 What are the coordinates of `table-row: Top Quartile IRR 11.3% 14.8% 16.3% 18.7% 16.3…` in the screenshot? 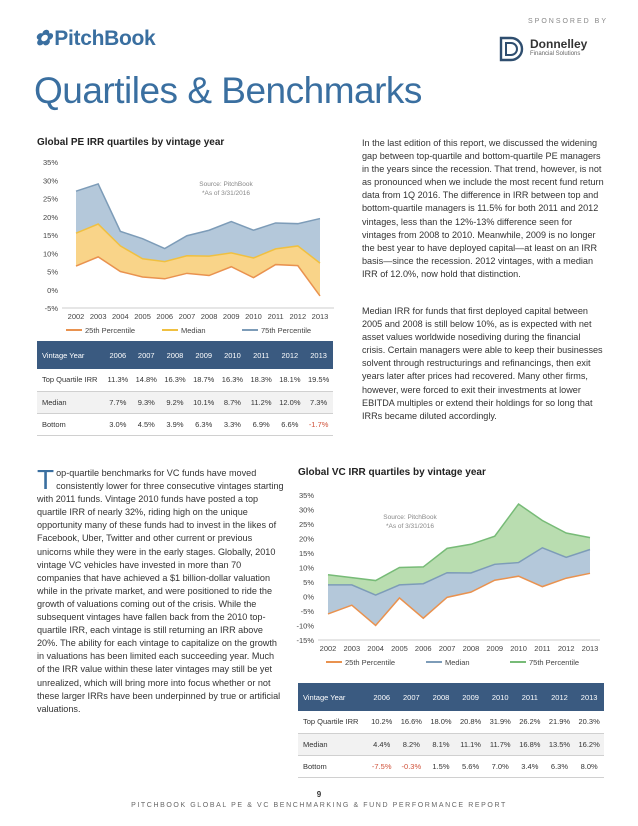 It's located at (185, 380).